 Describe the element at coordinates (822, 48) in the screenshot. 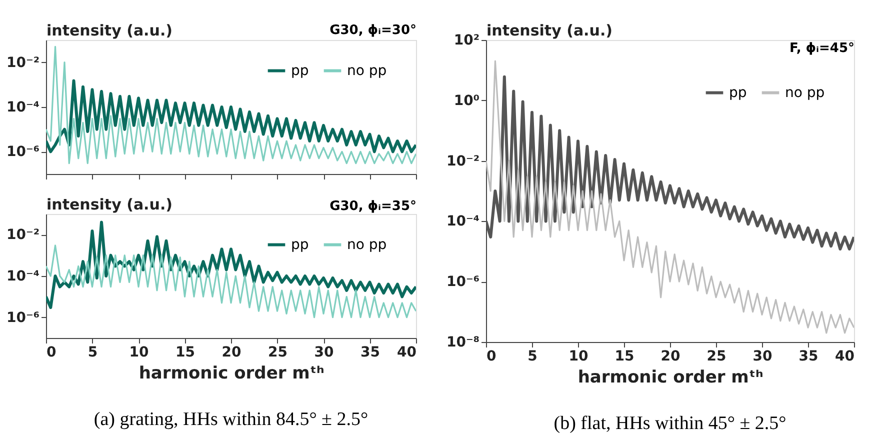

I see `chart-title: F, ϕᵢ=45°` at that location.